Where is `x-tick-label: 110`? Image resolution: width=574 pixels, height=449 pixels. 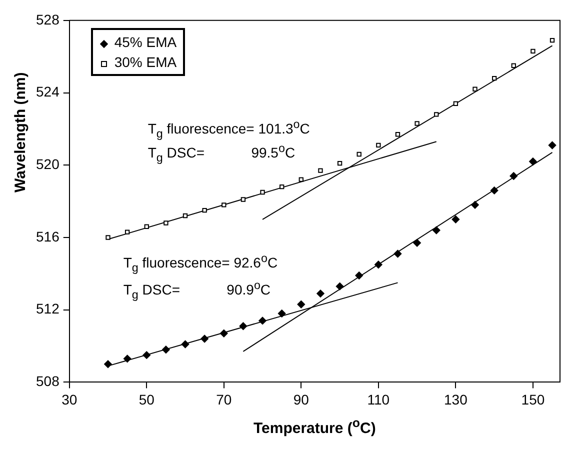
x-tick-label: 110 is located at coordinates (378, 399).